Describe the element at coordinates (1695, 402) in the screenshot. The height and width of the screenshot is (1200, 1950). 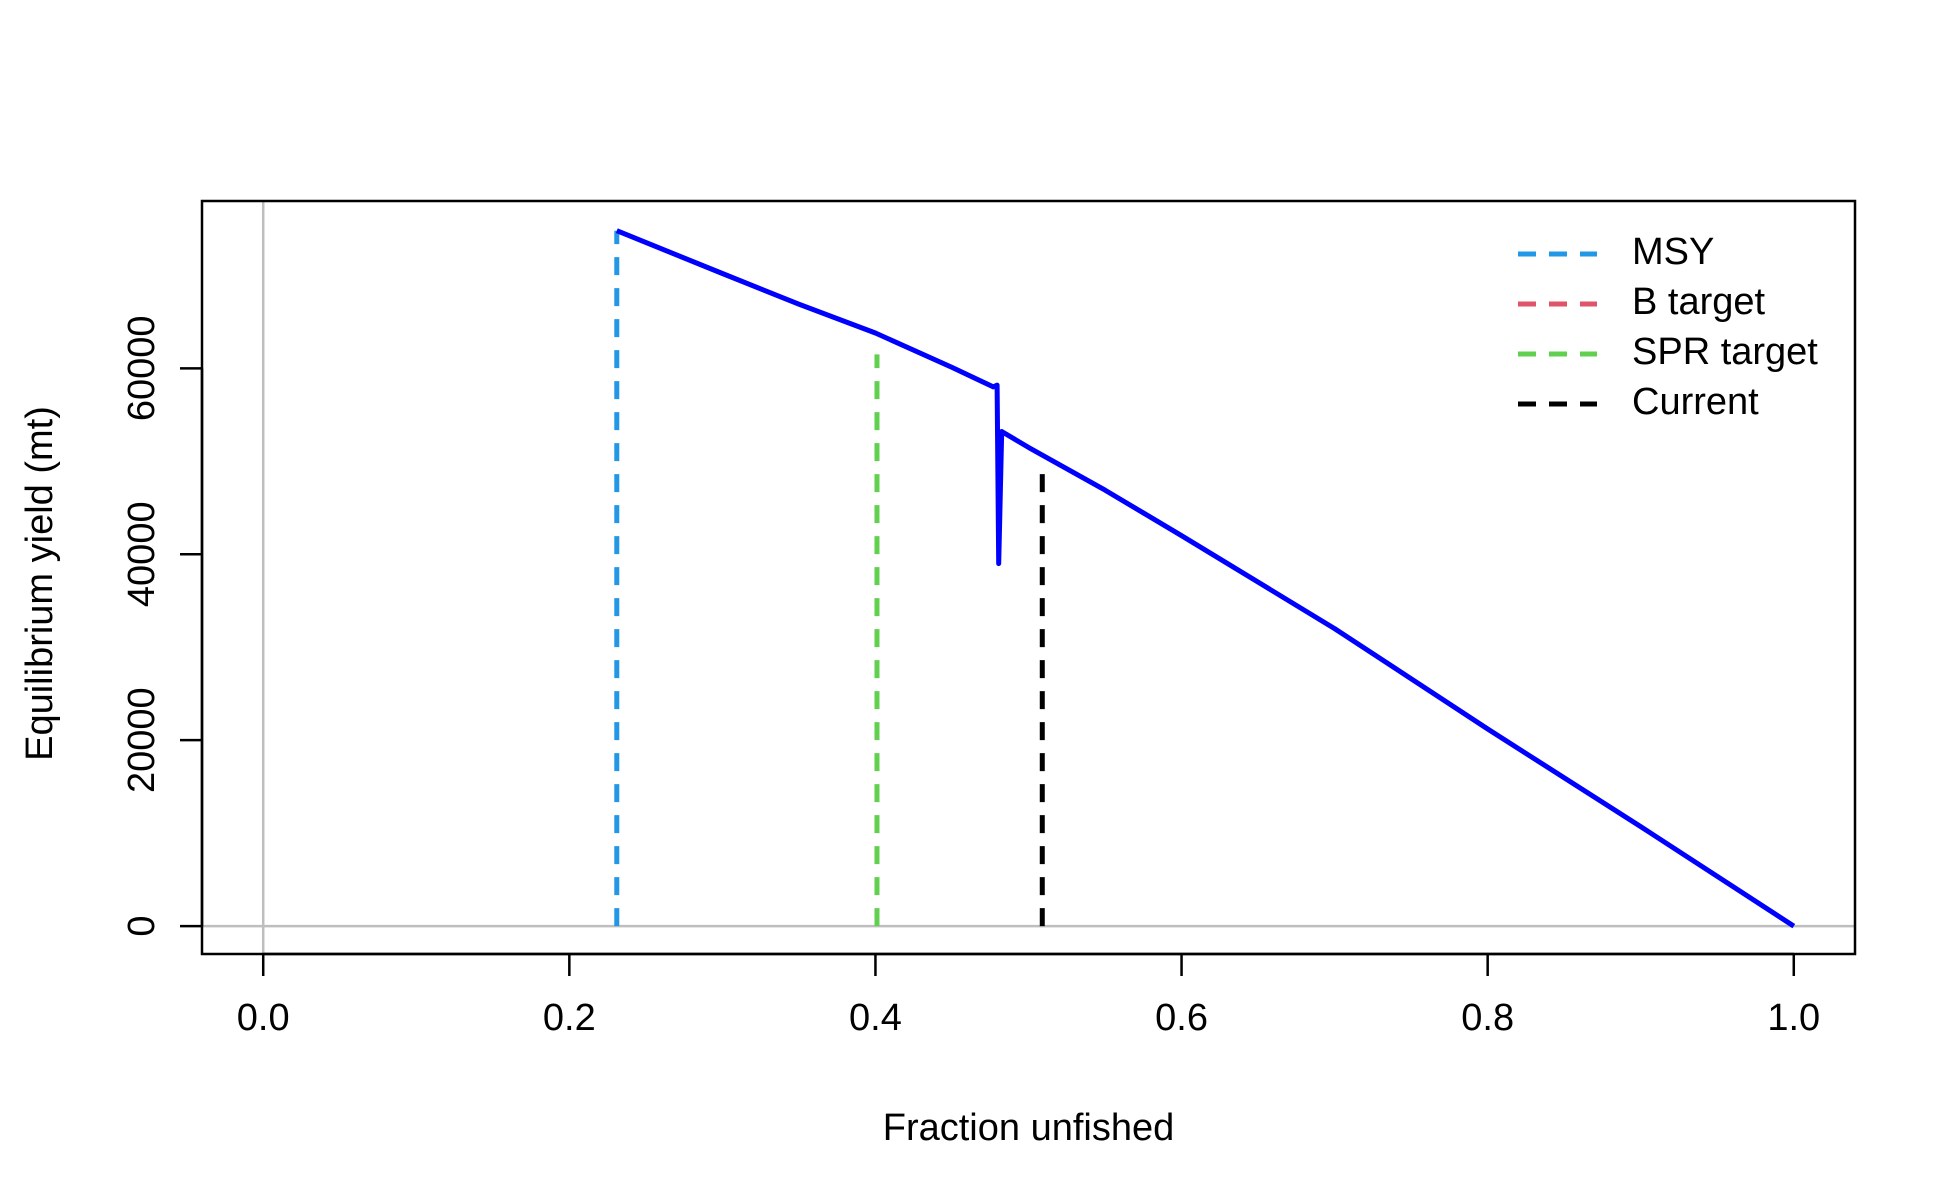
I see `legend-label-current: Current` at that location.